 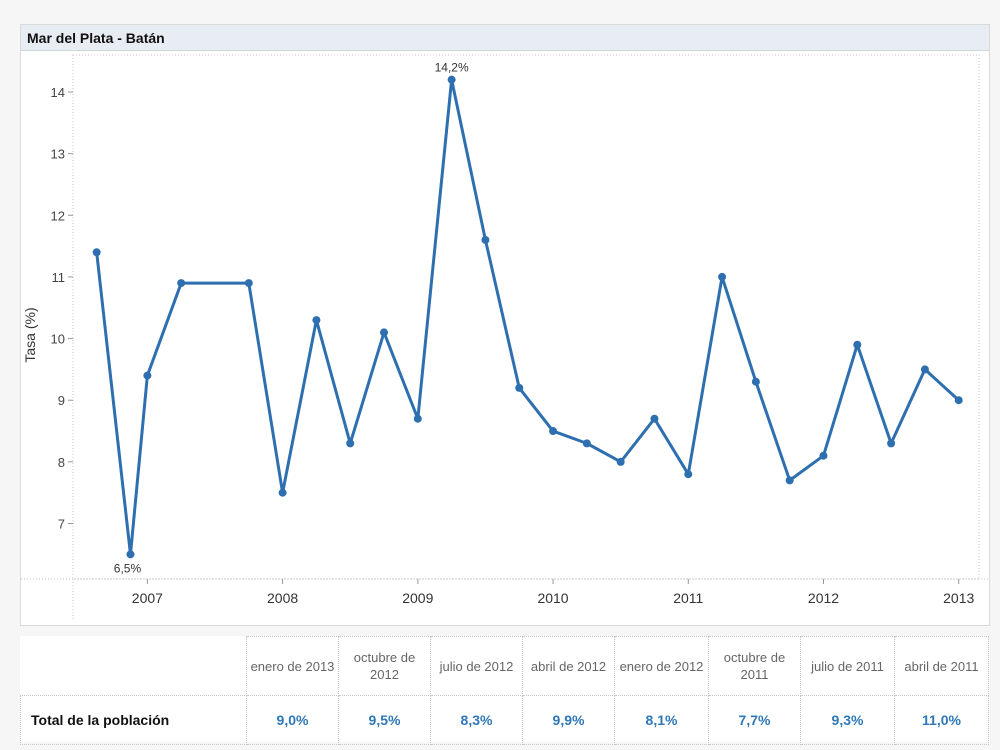 What do you see at coordinates (58, 92) in the screenshot?
I see `y-tick-label: 14` at bounding box center [58, 92].